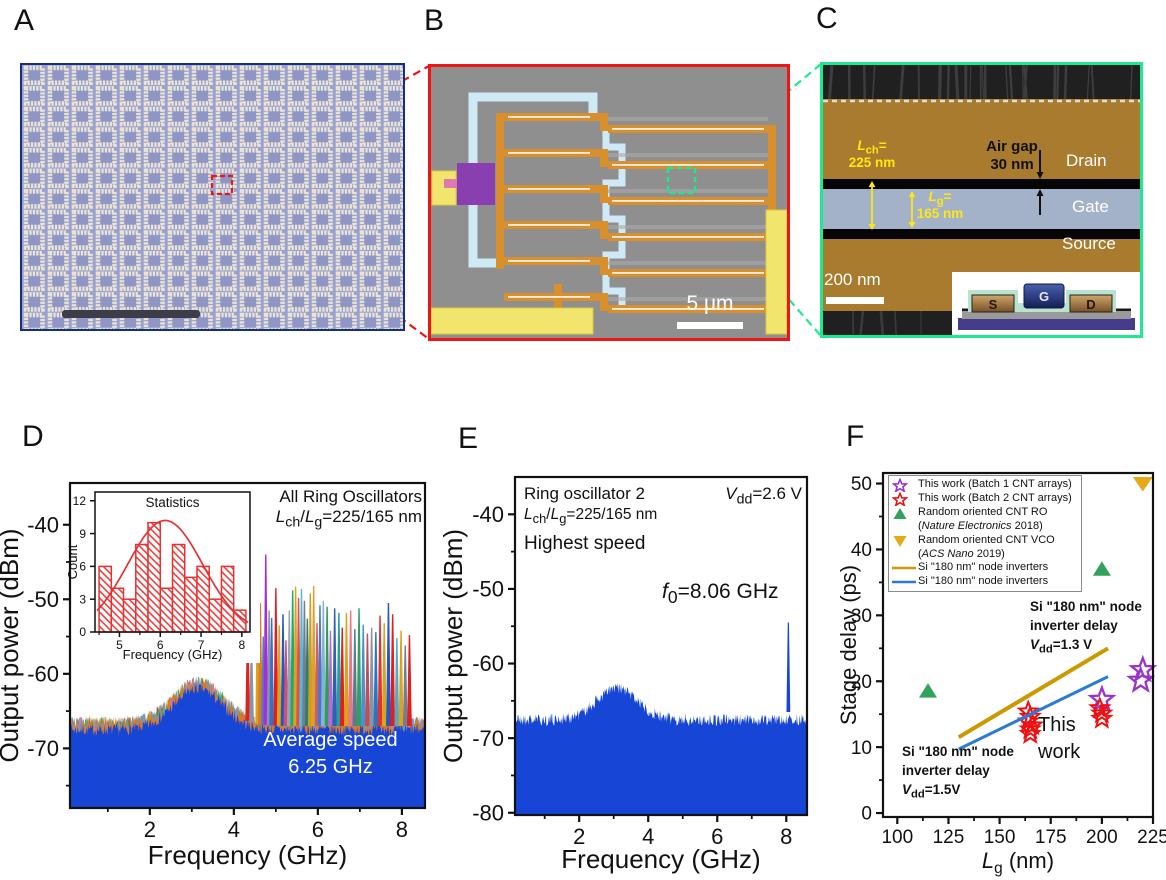 The height and width of the screenshot is (880, 1166). I want to click on chart-f-this-work-note: This work, so click(1059, 739).